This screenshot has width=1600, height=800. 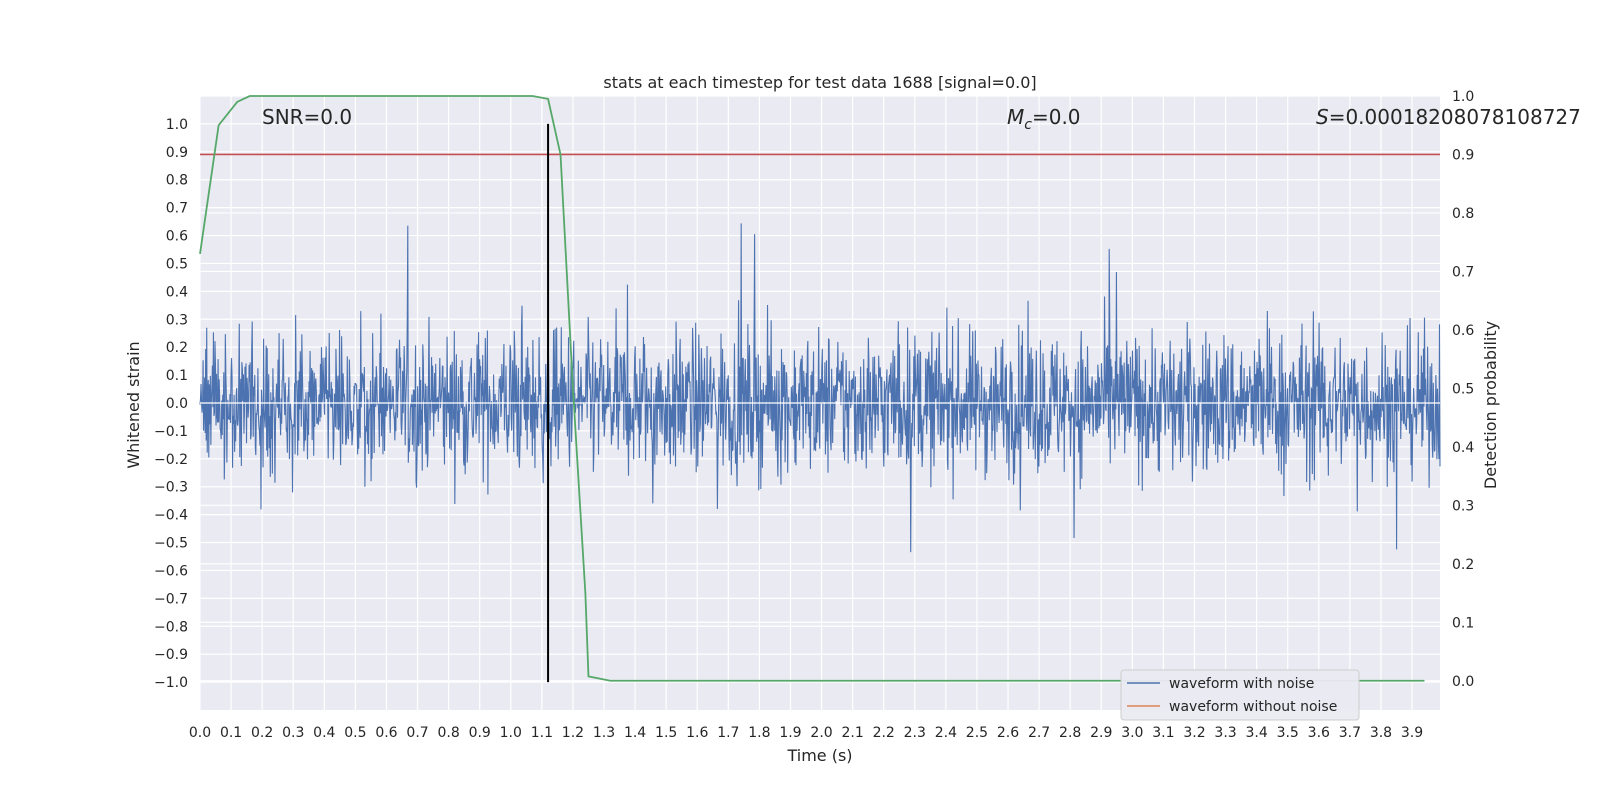 What do you see at coordinates (1463, 389) in the screenshot?
I see `y2-tick-label: 0.5` at bounding box center [1463, 389].